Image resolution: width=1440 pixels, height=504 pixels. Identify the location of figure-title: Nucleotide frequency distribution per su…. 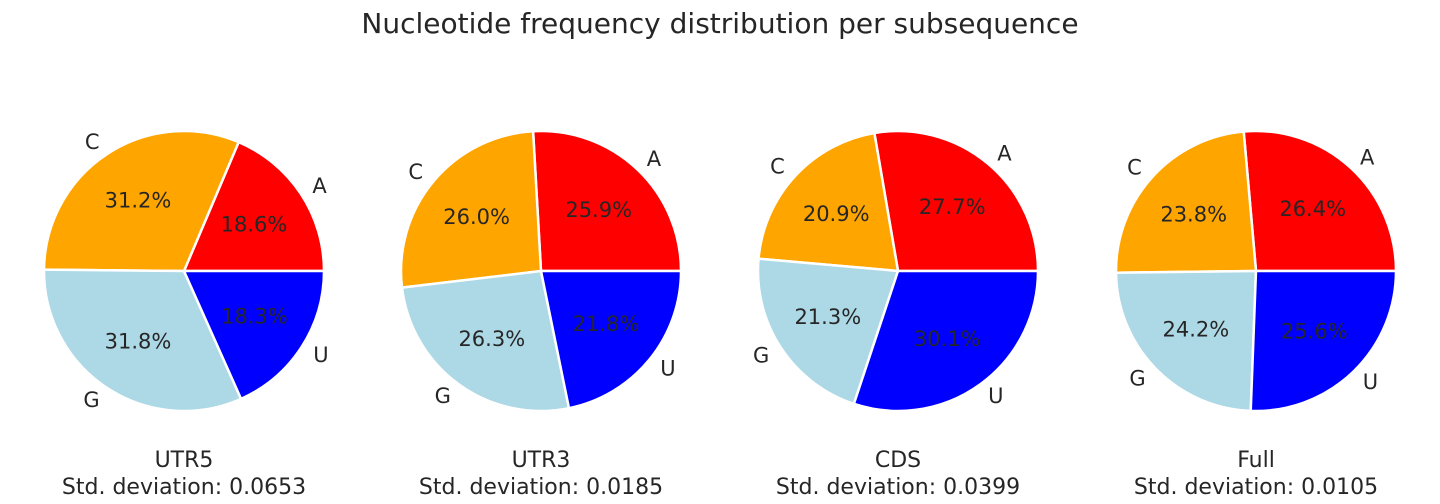
(719, 23).